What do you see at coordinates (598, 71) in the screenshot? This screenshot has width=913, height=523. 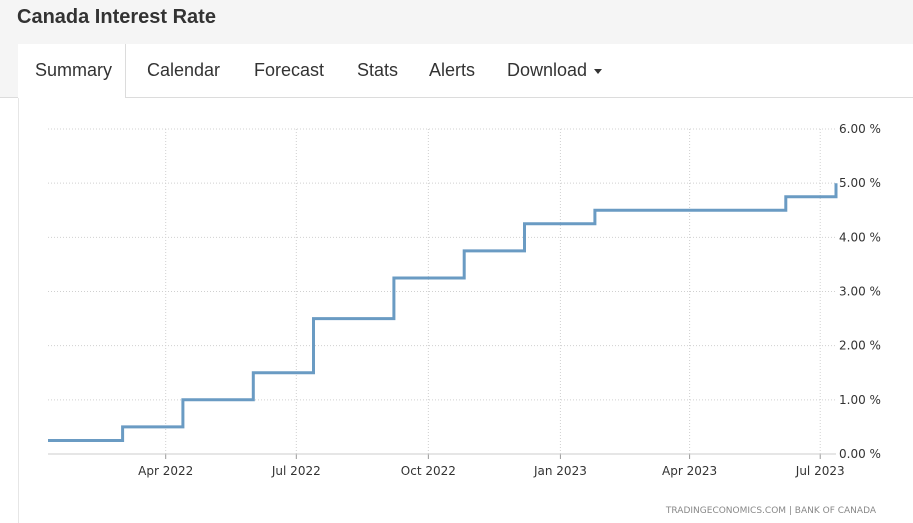 I see `caret-down-icon` at bounding box center [598, 71].